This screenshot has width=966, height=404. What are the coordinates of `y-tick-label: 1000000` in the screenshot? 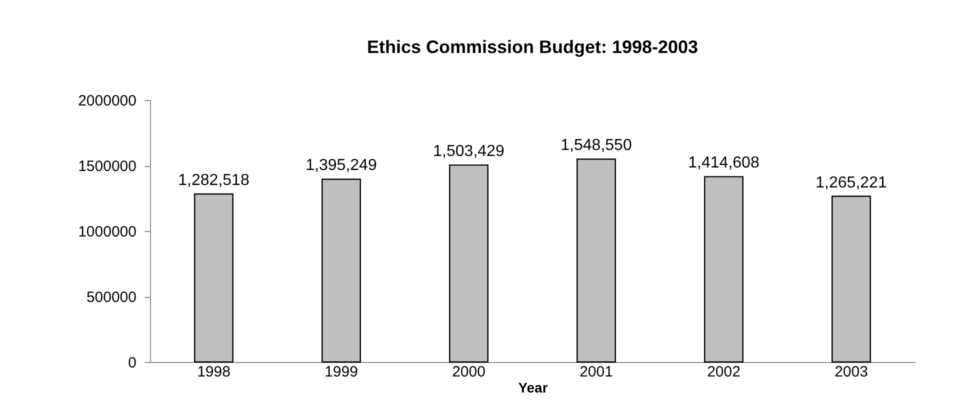 It's located at (107, 232).